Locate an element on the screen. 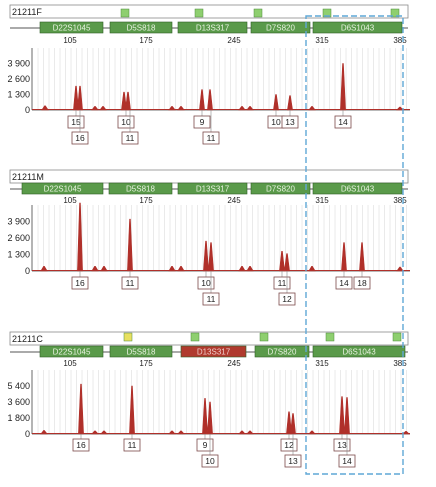 The image size is (436, 487). allele-call-label: 12 is located at coordinates (287, 299).